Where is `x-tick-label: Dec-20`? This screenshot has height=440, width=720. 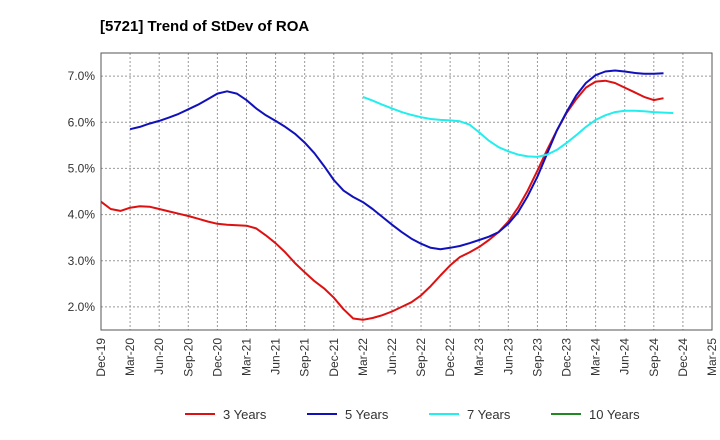
x-tick-label: Dec-20 is located at coordinates (217, 357).